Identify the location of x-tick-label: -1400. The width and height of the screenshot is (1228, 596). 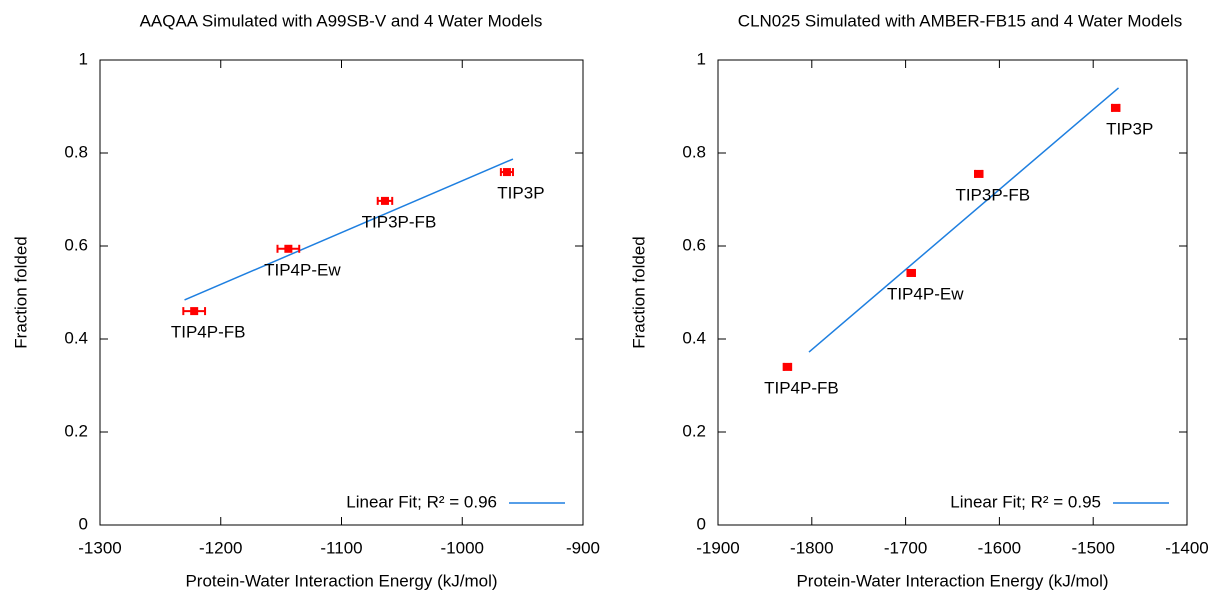
(1186, 547).